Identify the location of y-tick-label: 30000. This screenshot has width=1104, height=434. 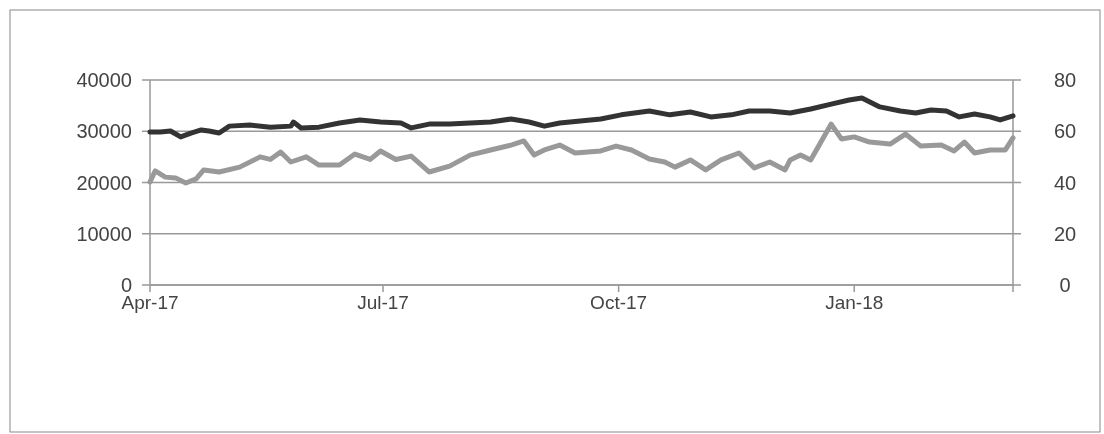
(104, 131).